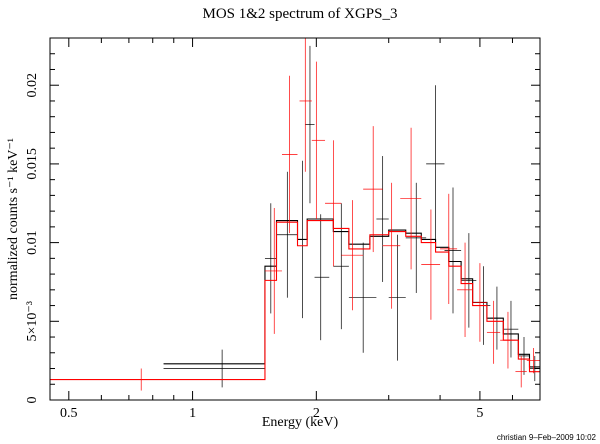 This screenshot has width=600, height=444. Describe the element at coordinates (32, 164) in the screenshot. I see `y-tick-label: 0.015` at that location.